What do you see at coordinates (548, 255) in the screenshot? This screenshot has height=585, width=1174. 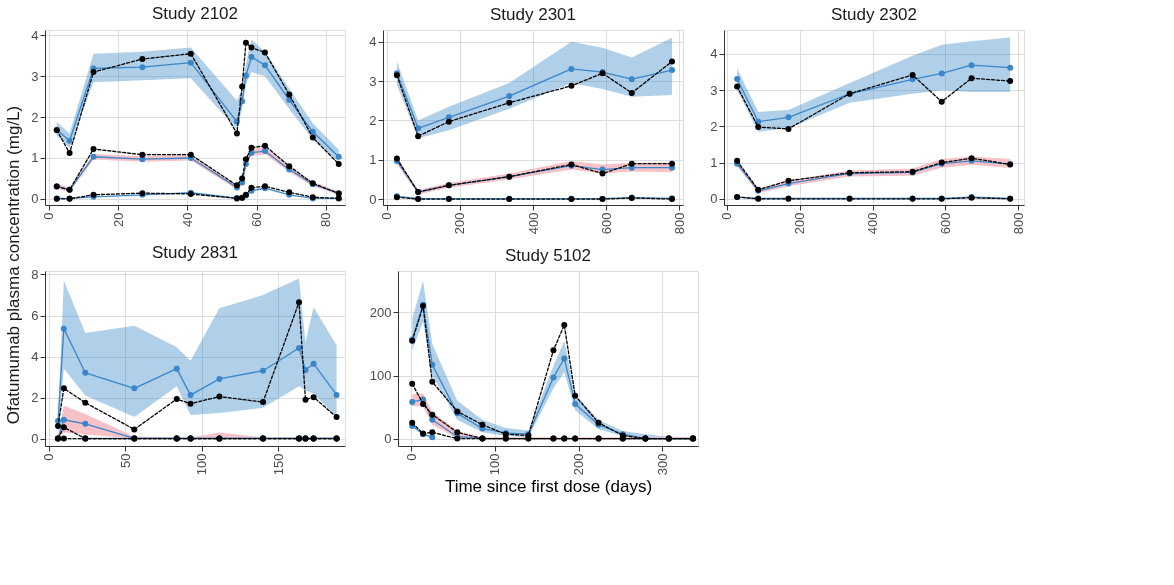 I see `chart-title: Study 5102` at bounding box center [548, 255].